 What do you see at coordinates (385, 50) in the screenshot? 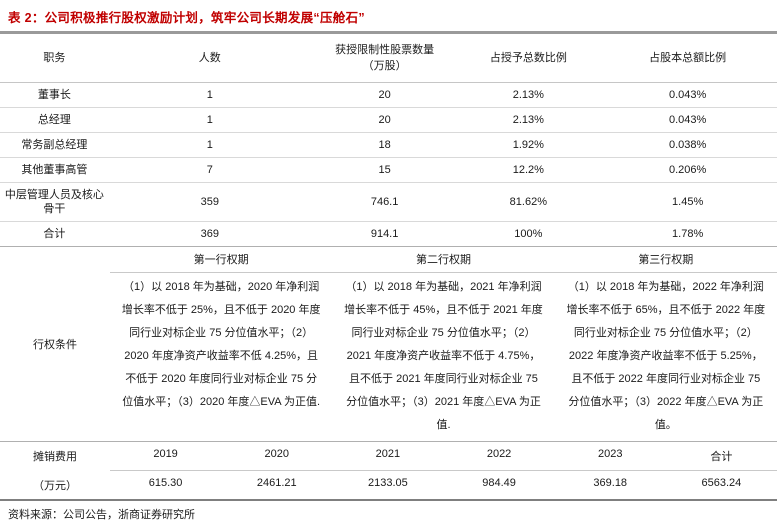
I see `column-header-shares-line1: 获授限制性股票数量` at bounding box center [385, 50].